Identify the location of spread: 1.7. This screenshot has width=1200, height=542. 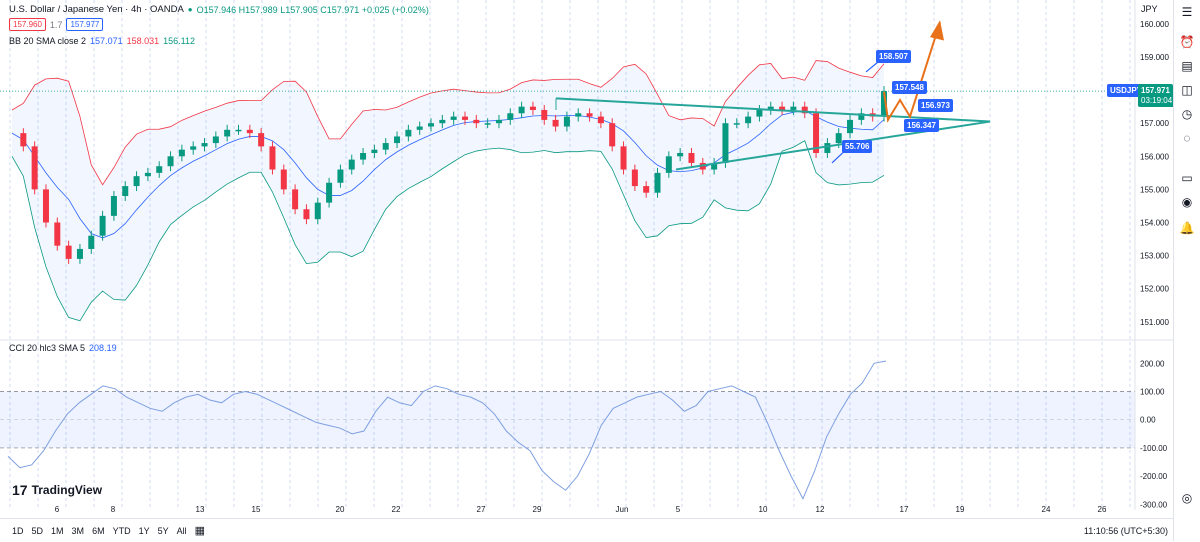
(56, 24).